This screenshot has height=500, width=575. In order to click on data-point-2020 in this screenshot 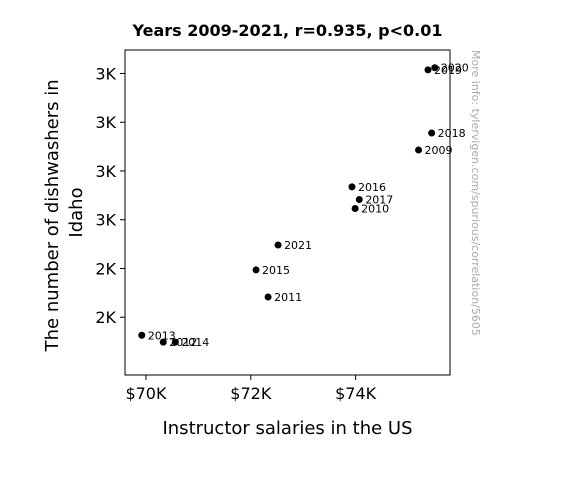, I will do `click(435, 68)`.